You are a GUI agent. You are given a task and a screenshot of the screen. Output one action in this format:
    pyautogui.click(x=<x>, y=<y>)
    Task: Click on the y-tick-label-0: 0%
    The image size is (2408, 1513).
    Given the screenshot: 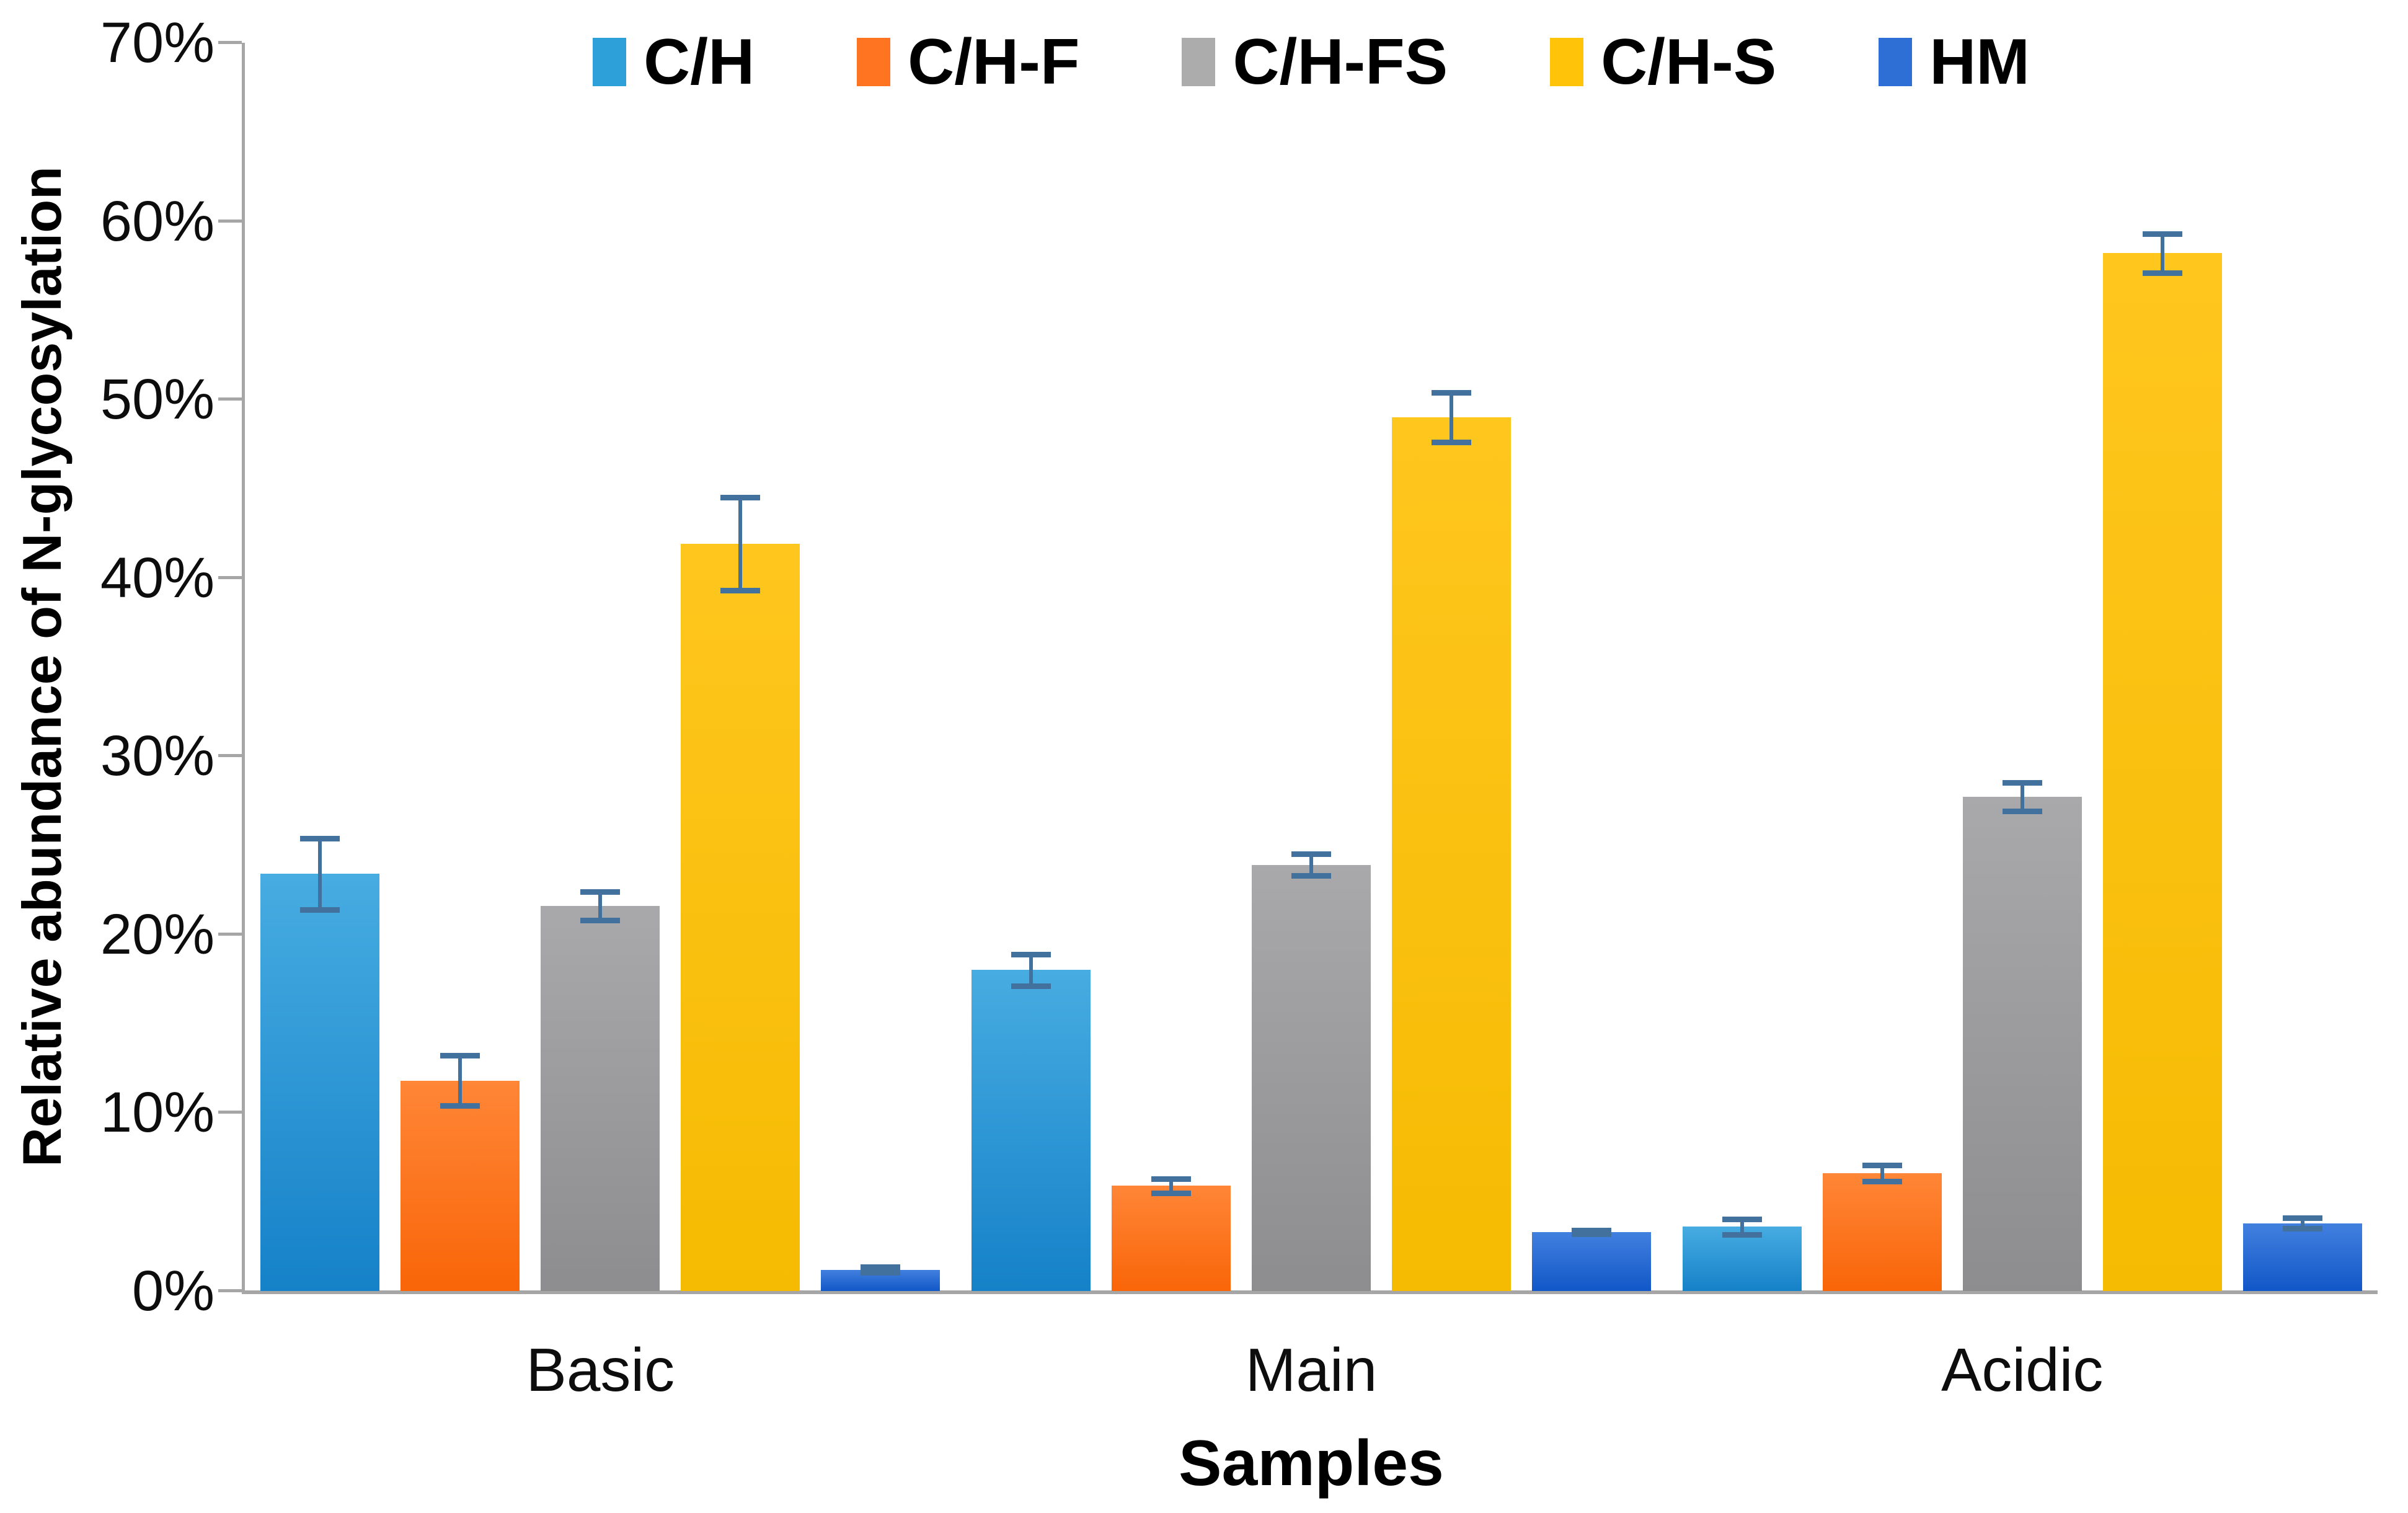 What is the action you would take?
    pyautogui.click(x=174, y=1291)
    